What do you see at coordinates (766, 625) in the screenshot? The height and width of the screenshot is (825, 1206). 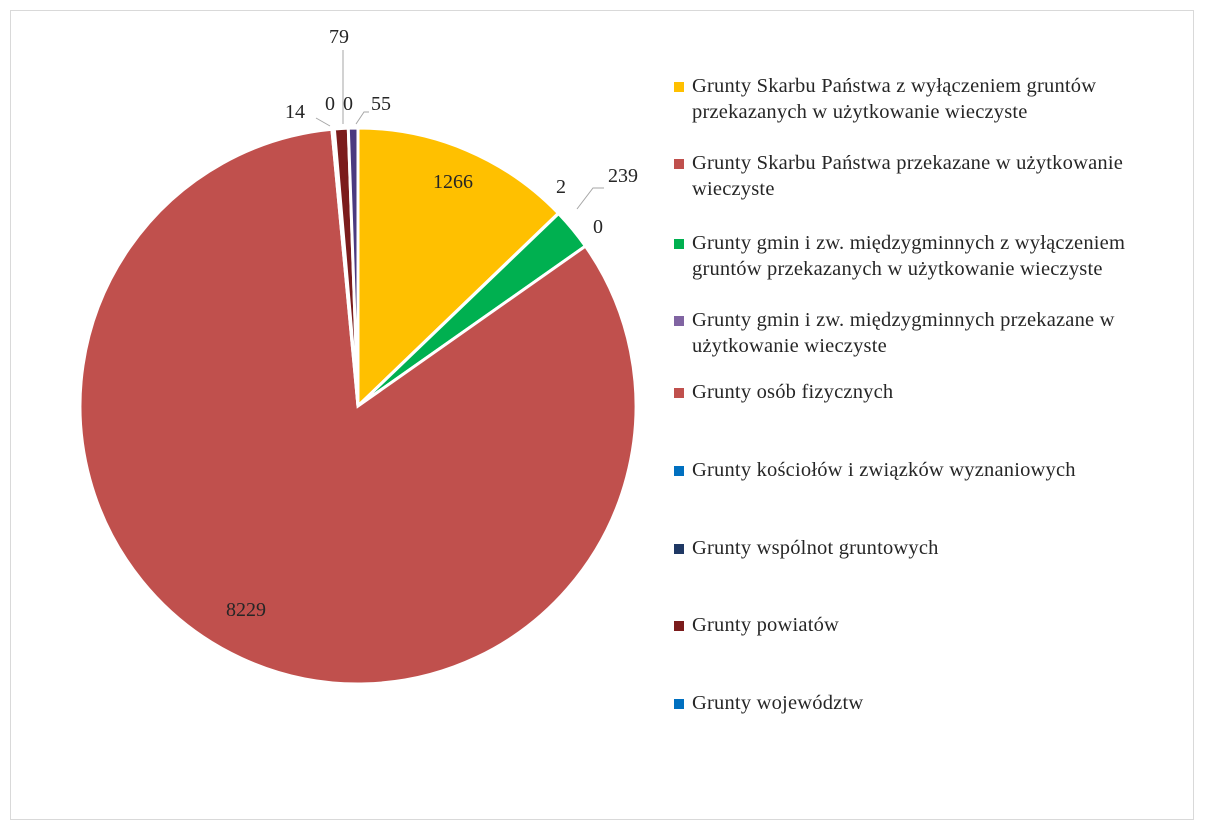 I see `legend-label: Grunty powiatów` at bounding box center [766, 625].